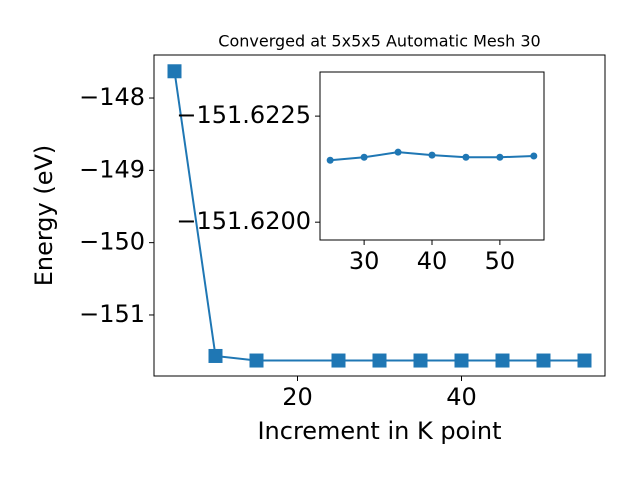 The image size is (640, 480). What do you see at coordinates (379, 41) in the screenshot?
I see `chart-title: Converged at 5x5x5 Automatic Mesh 30` at bounding box center [379, 41].